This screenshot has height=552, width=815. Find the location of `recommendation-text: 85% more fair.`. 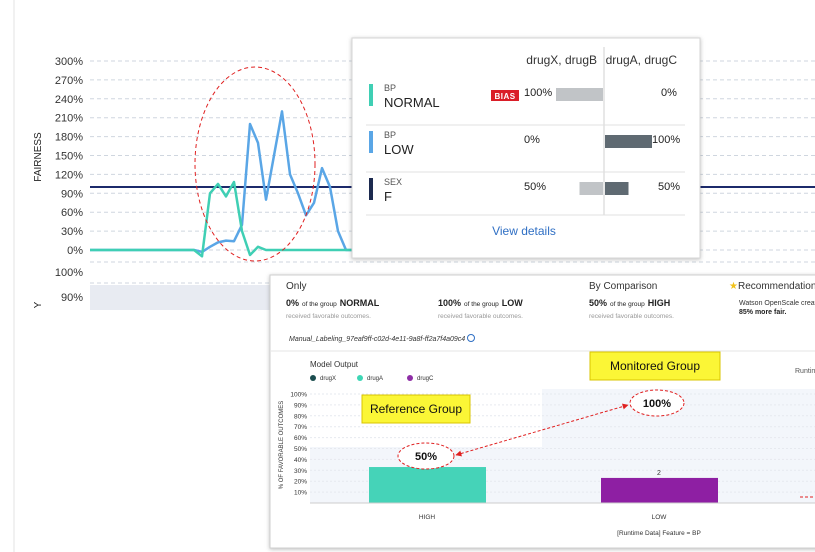

recommendation-text: 85% more fair. is located at coordinates (763, 312).